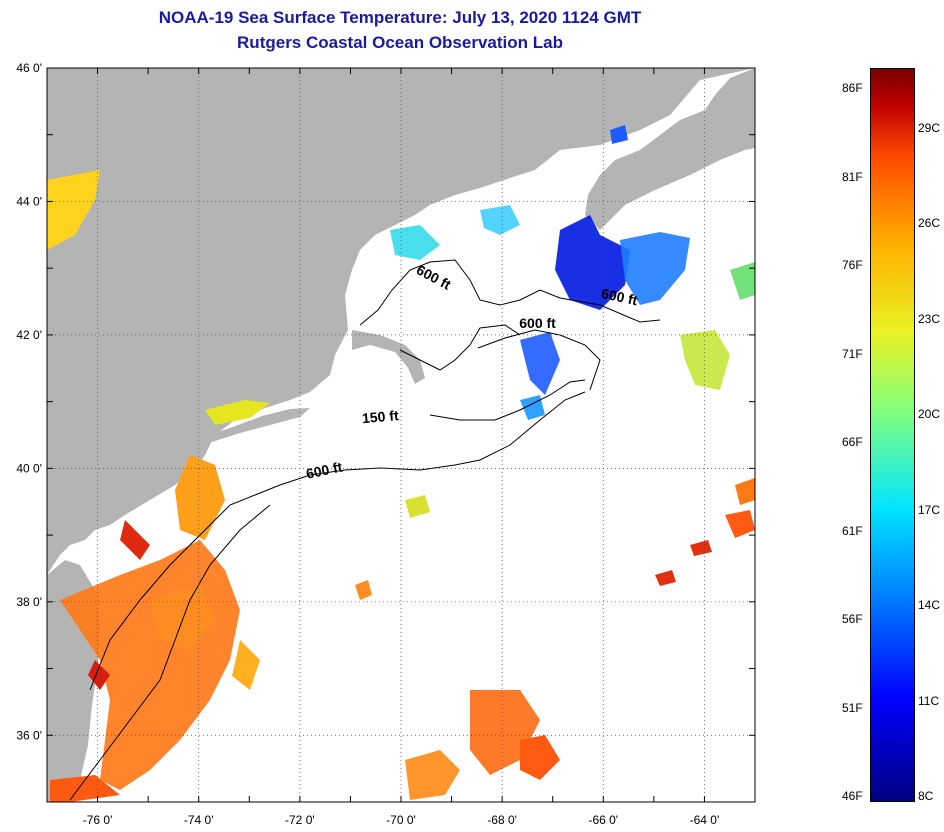 The height and width of the screenshot is (832, 944). I want to click on colorbar-c-label: 8C, so click(926, 796).